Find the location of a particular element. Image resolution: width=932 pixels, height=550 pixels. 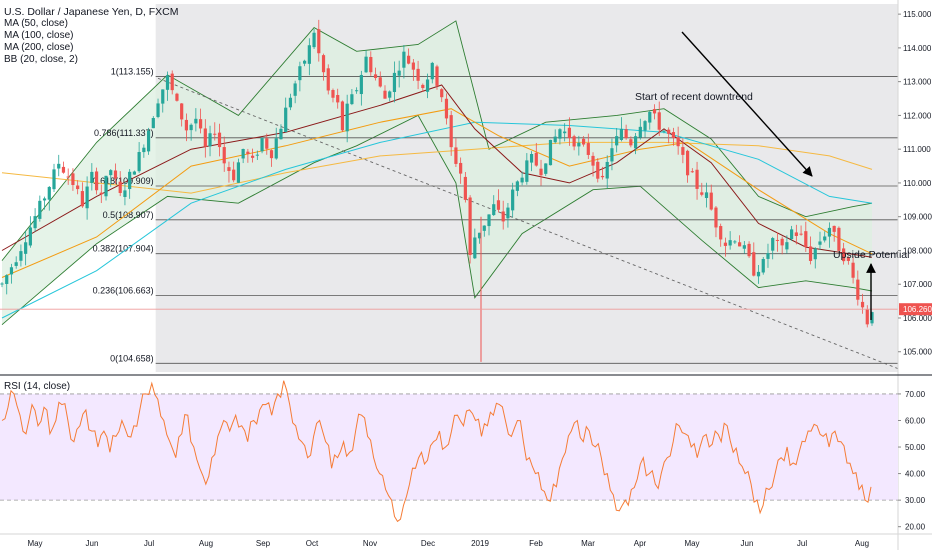

symbol-title: U.S. Dollar / Japanese Yen, D, FXCM is located at coordinates (91, 12).